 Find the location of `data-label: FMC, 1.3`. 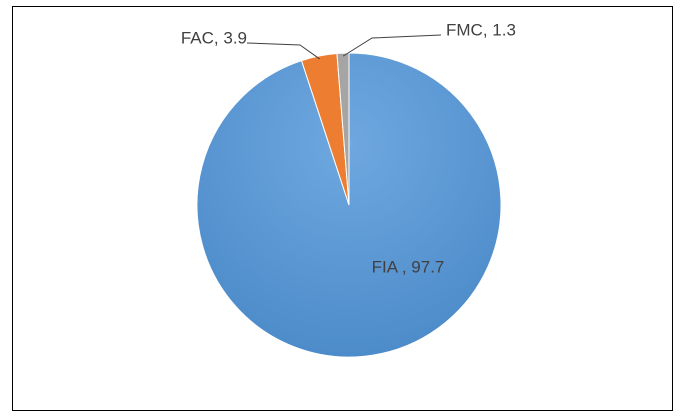

data-label: FMC, 1.3 is located at coordinates (481, 29).